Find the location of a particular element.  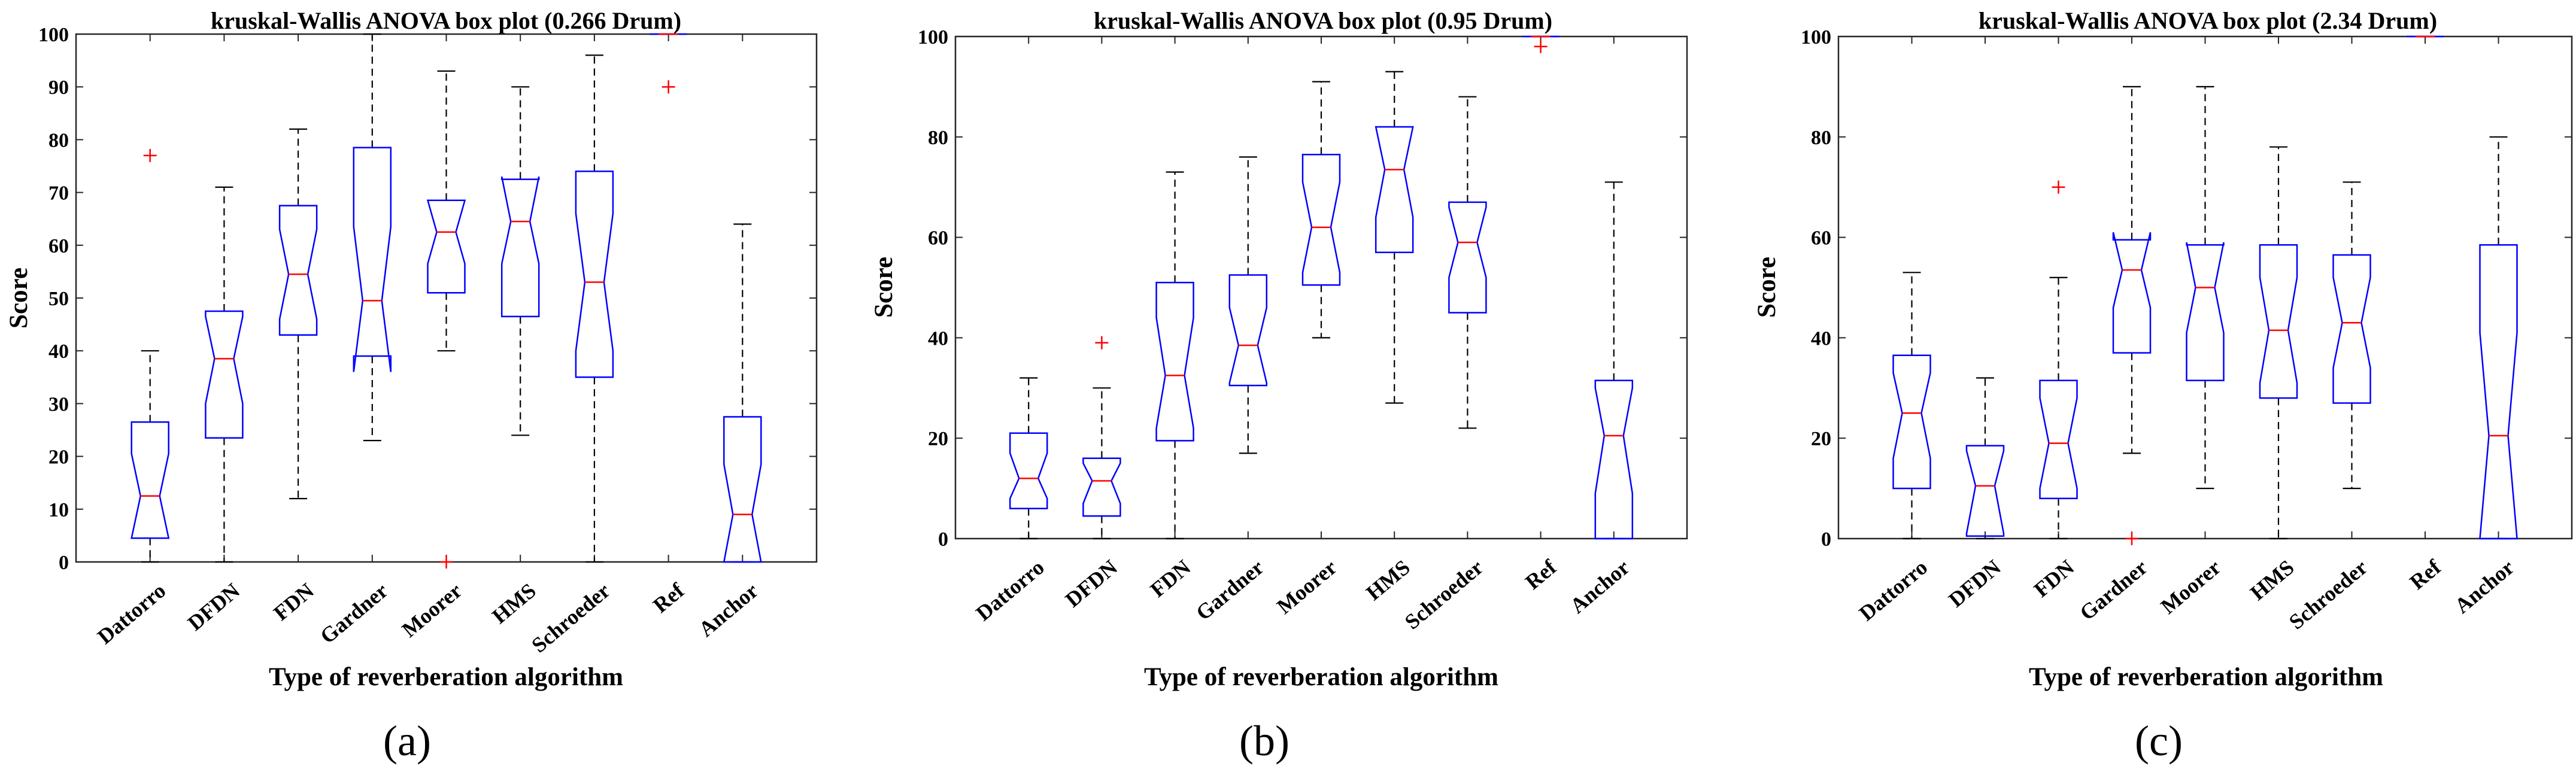

y-tick-label: 100 is located at coordinates (933, 37).